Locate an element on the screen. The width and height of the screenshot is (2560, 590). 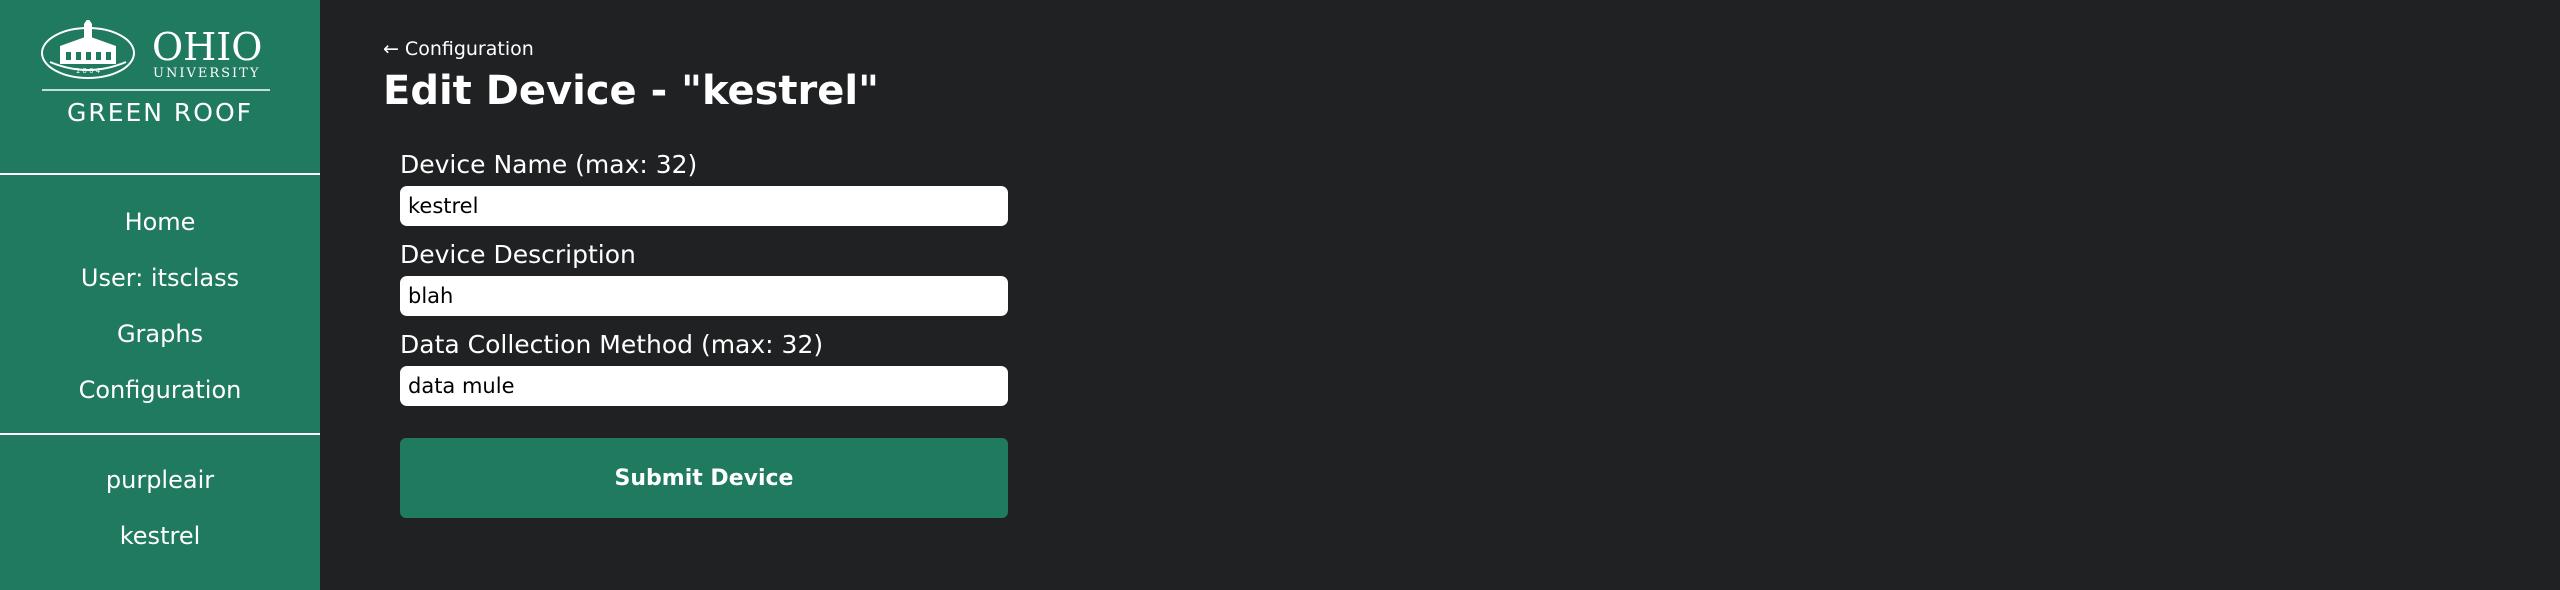
cutler-hall-emblem-icon: OHIO UNIVERSITY 1 8 0 4 is located at coordinates (155, 55).